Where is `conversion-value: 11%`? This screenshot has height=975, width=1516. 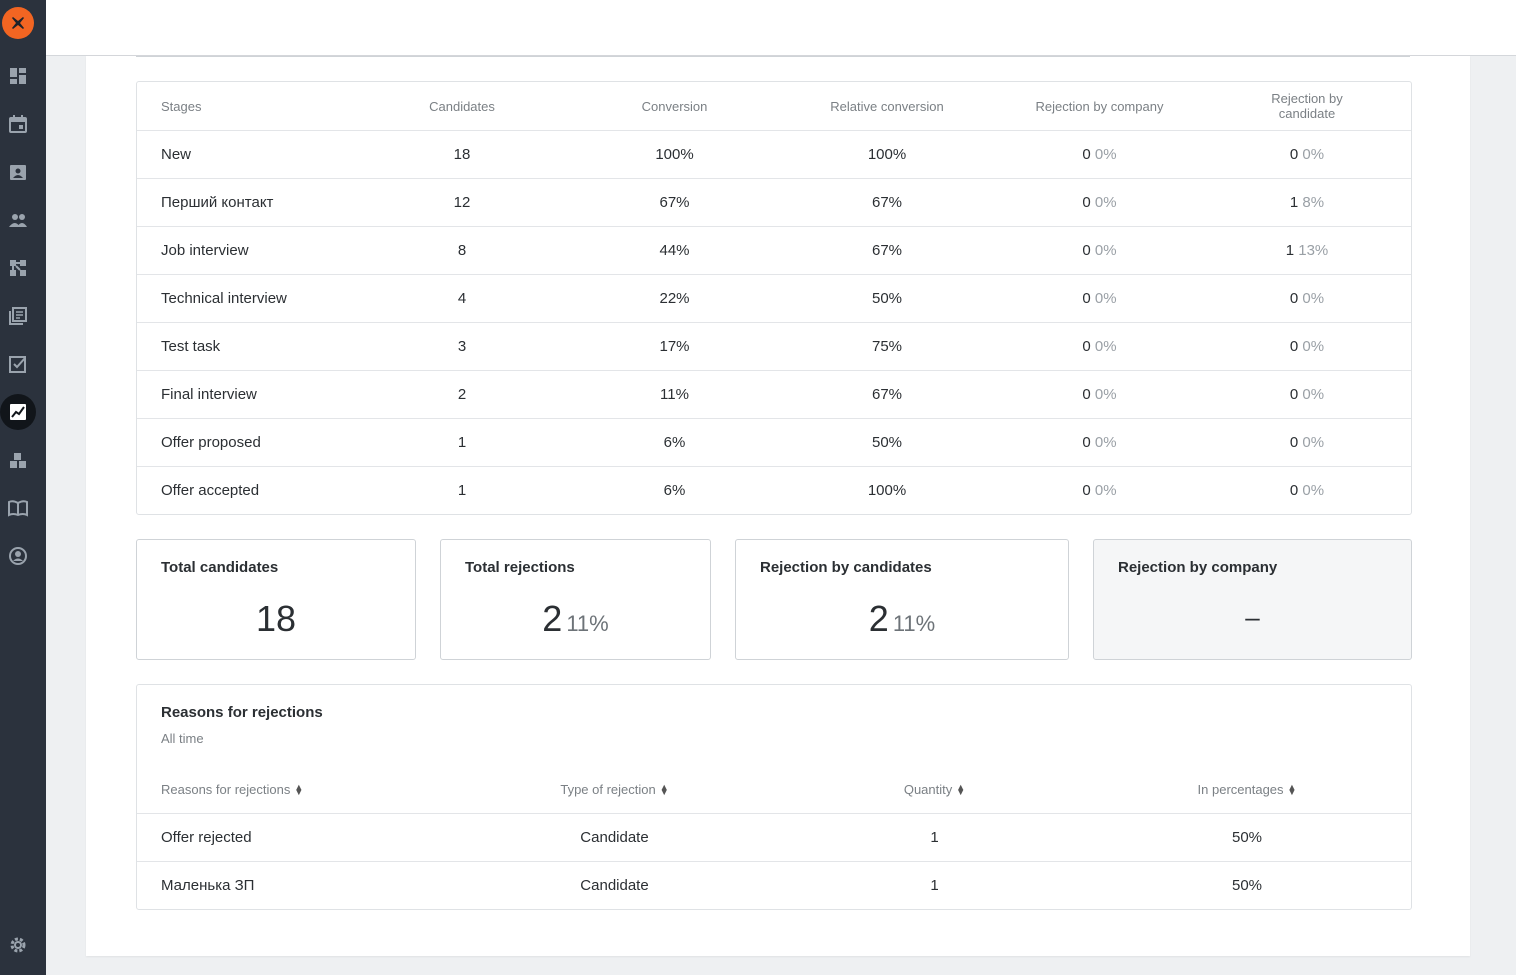
conversion-value: 11% is located at coordinates (674, 394).